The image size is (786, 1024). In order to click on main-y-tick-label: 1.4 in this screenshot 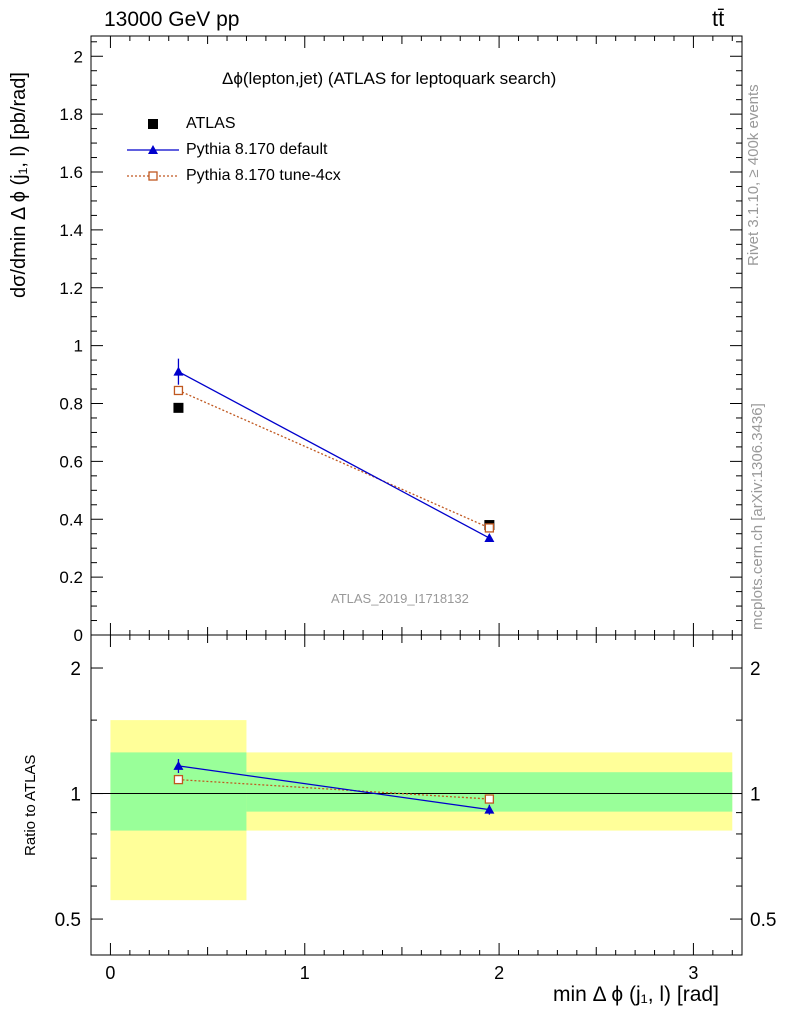, I will do `click(71, 230)`.